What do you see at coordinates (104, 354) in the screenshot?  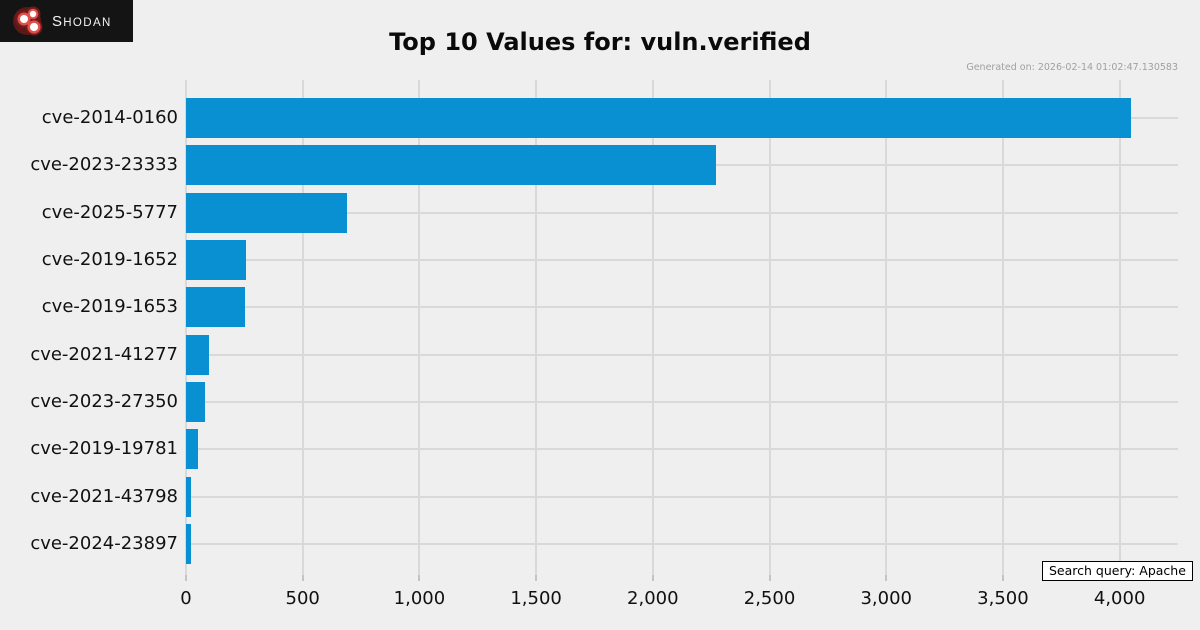 I see `y-axis-label: cve-2021-41277` at bounding box center [104, 354].